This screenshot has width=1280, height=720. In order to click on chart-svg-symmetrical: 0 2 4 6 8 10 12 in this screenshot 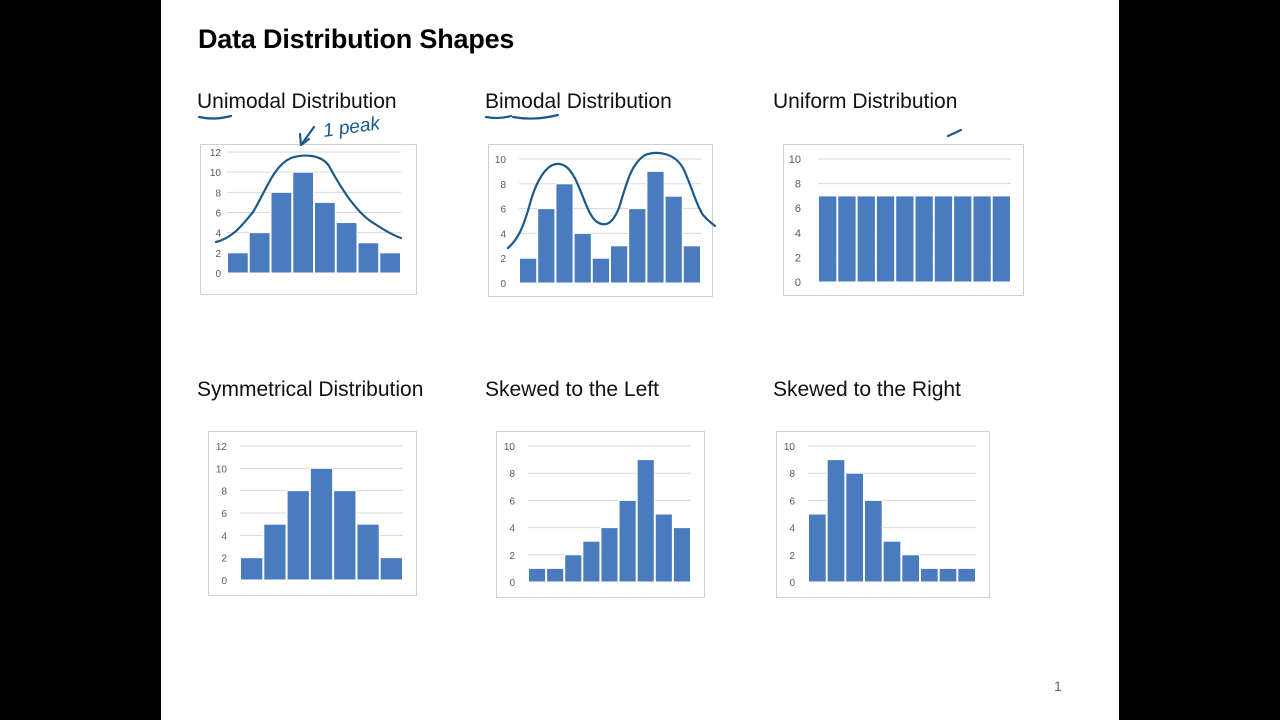, I will do `click(309, 514)`.